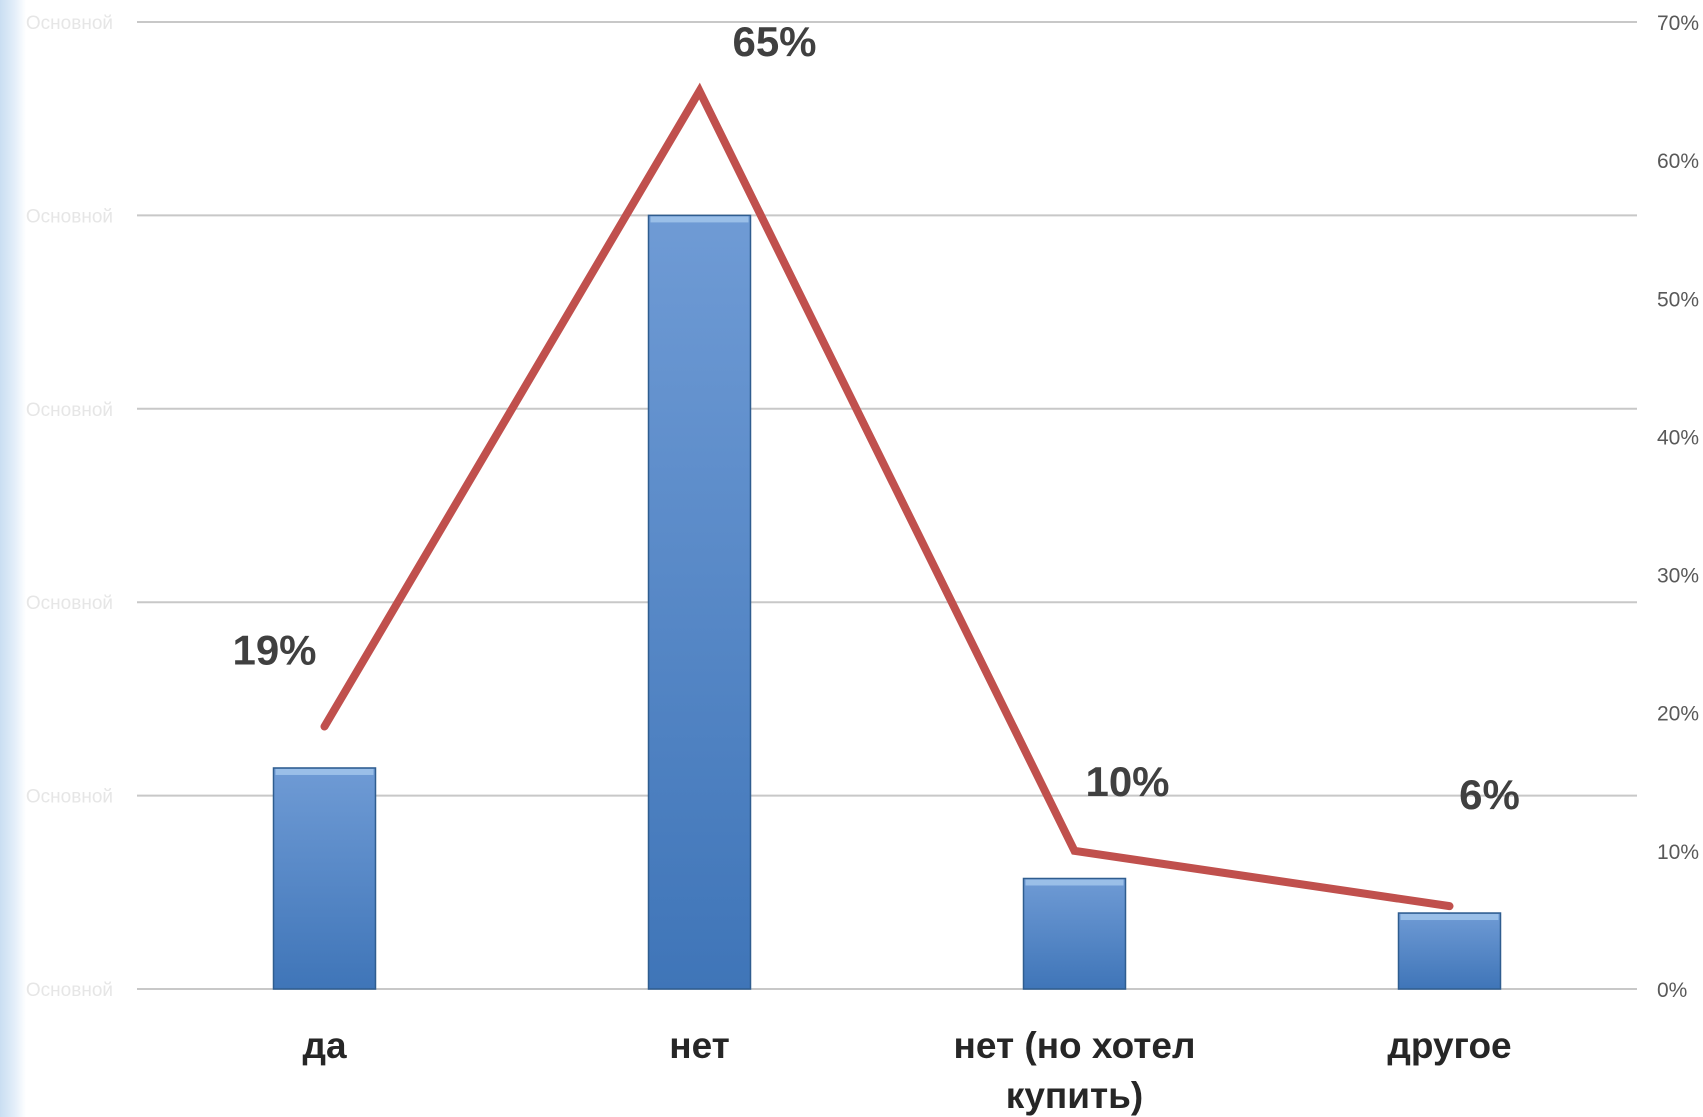  Describe the element at coordinates (1678, 852) in the screenshot. I see `right-axis-tick-label: 10%` at that location.